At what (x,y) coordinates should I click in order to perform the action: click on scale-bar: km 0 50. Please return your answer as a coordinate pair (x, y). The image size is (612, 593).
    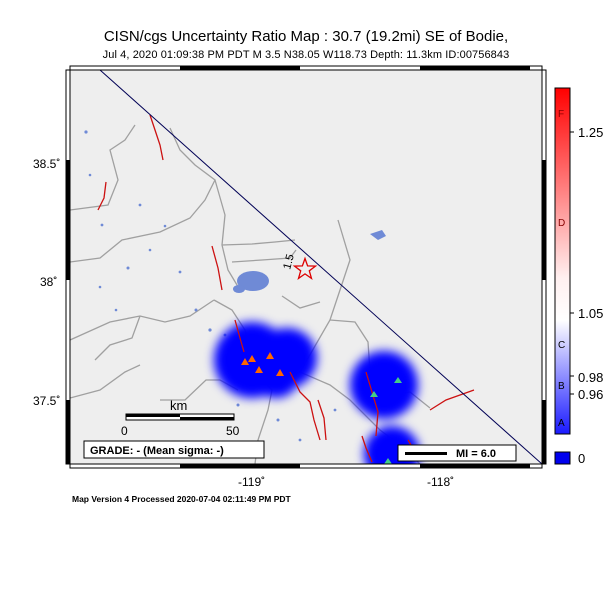
    Looking at the image, I should click on (180, 418).